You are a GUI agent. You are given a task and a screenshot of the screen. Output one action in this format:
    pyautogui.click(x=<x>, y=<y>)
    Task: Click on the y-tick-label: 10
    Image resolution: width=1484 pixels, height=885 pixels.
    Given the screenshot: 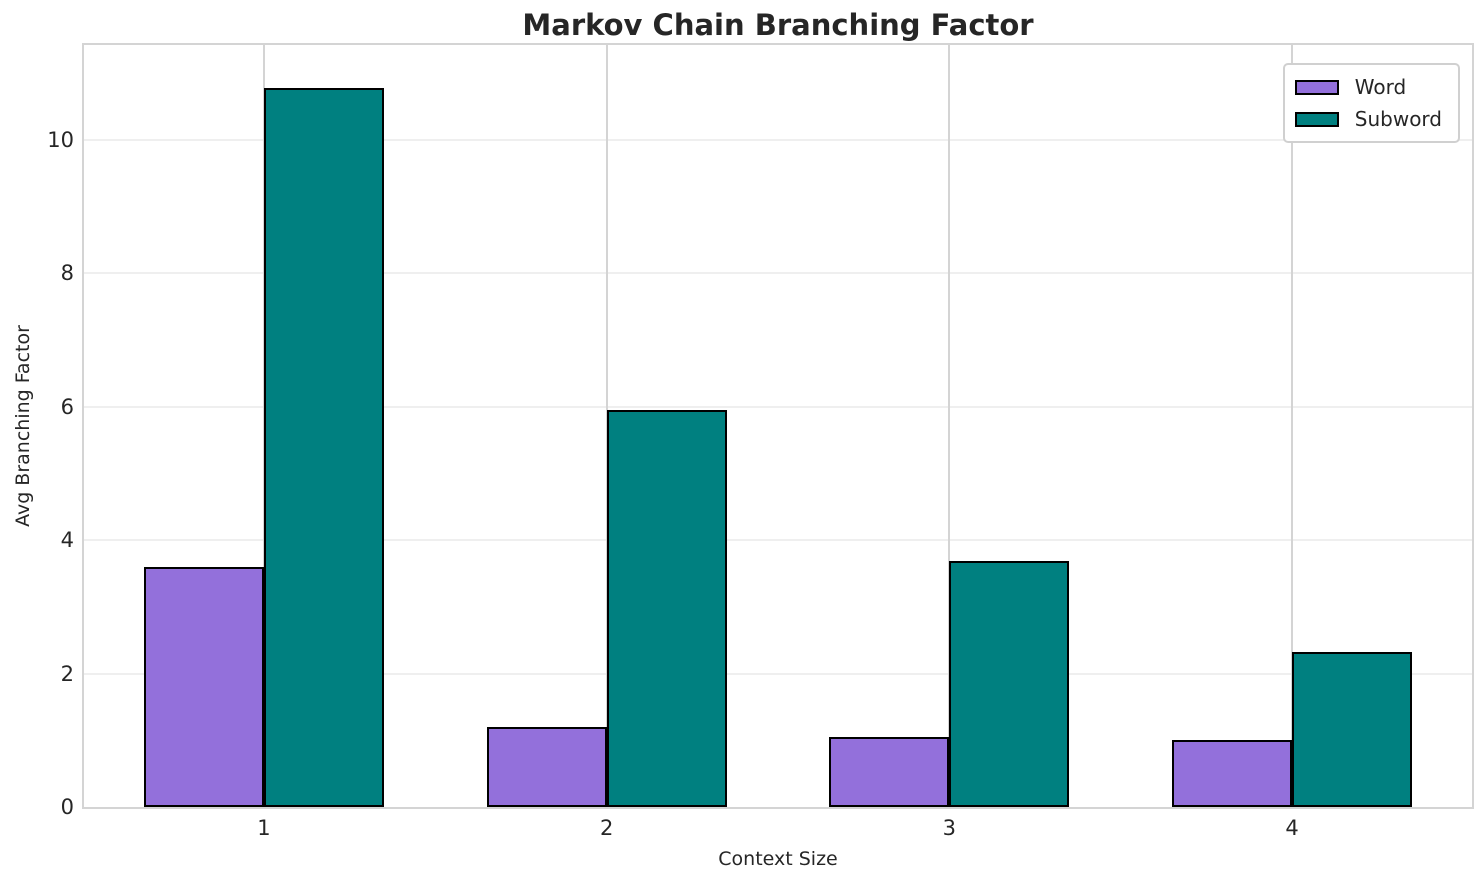 What is the action you would take?
    pyautogui.click(x=60, y=139)
    